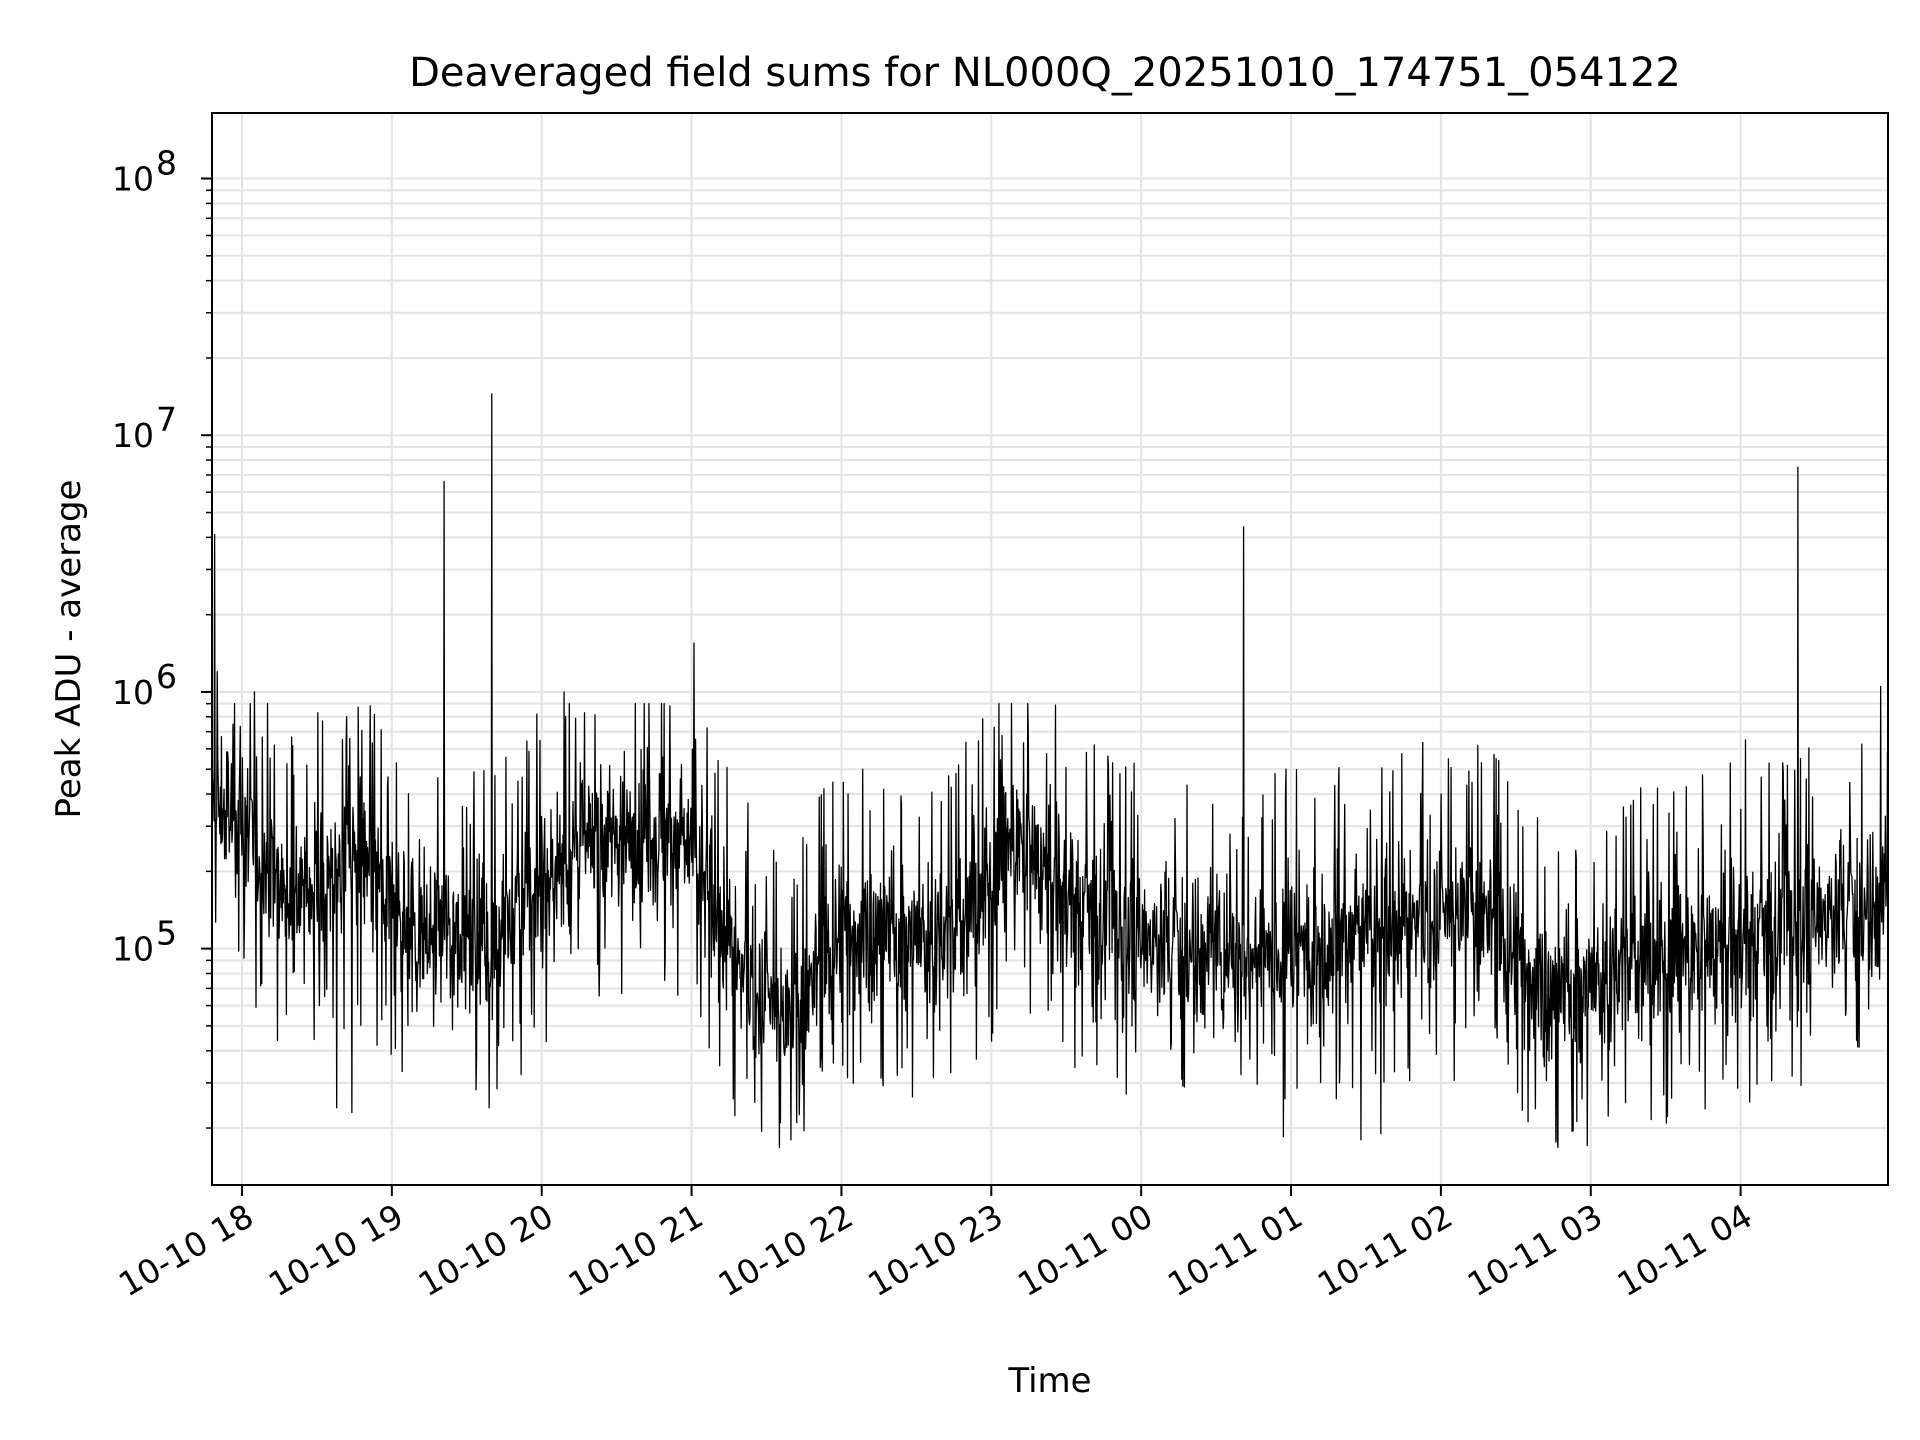 This screenshot has width=1920, height=1440. Describe the element at coordinates (636, 1250) in the screenshot. I see `x-tick-label: 10-10 21` at that location.